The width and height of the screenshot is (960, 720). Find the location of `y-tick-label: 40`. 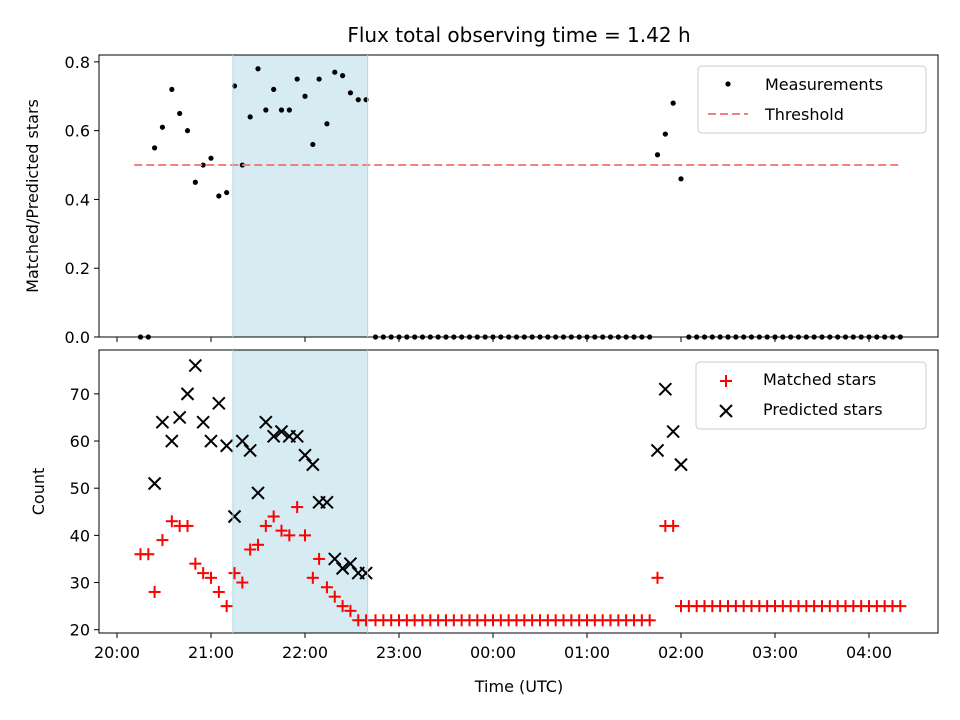

y-tick-label: 40 is located at coordinates (80, 535).